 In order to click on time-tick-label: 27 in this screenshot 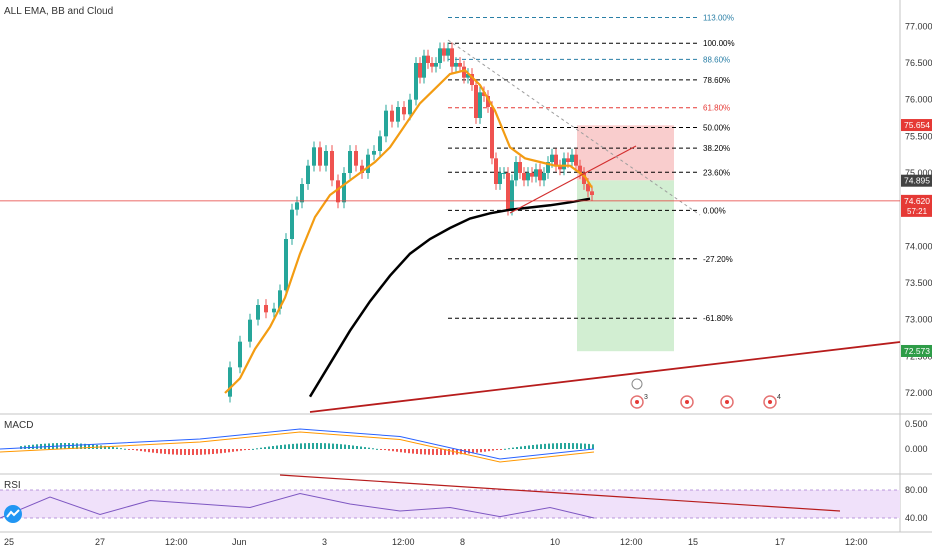, I will do `click(100, 542)`.